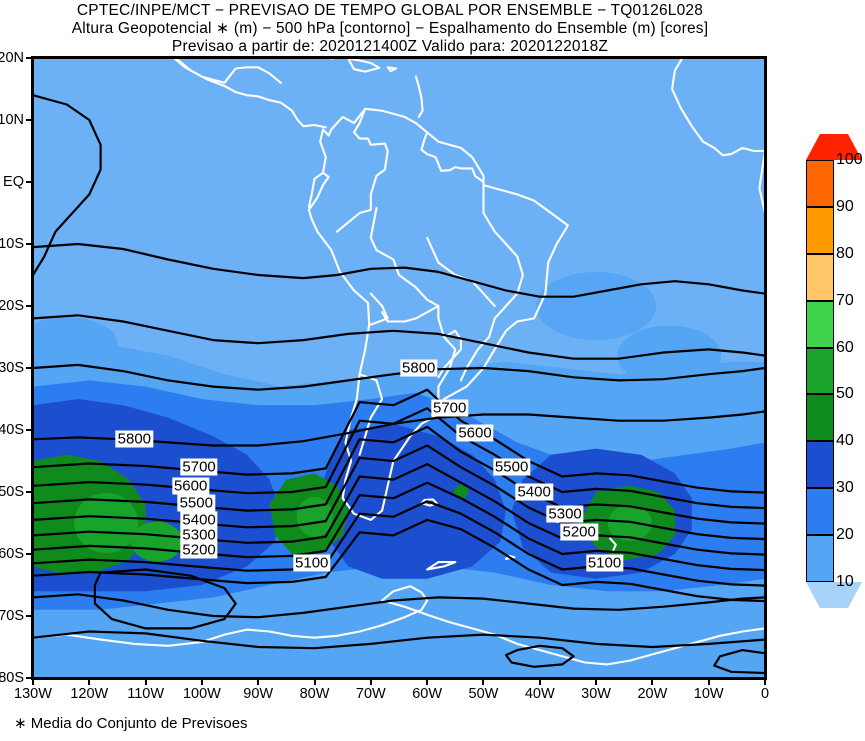 This screenshot has height=741, width=865. Describe the element at coordinates (13, 182) in the screenshot. I see `y-axis-label: EQ` at that location.